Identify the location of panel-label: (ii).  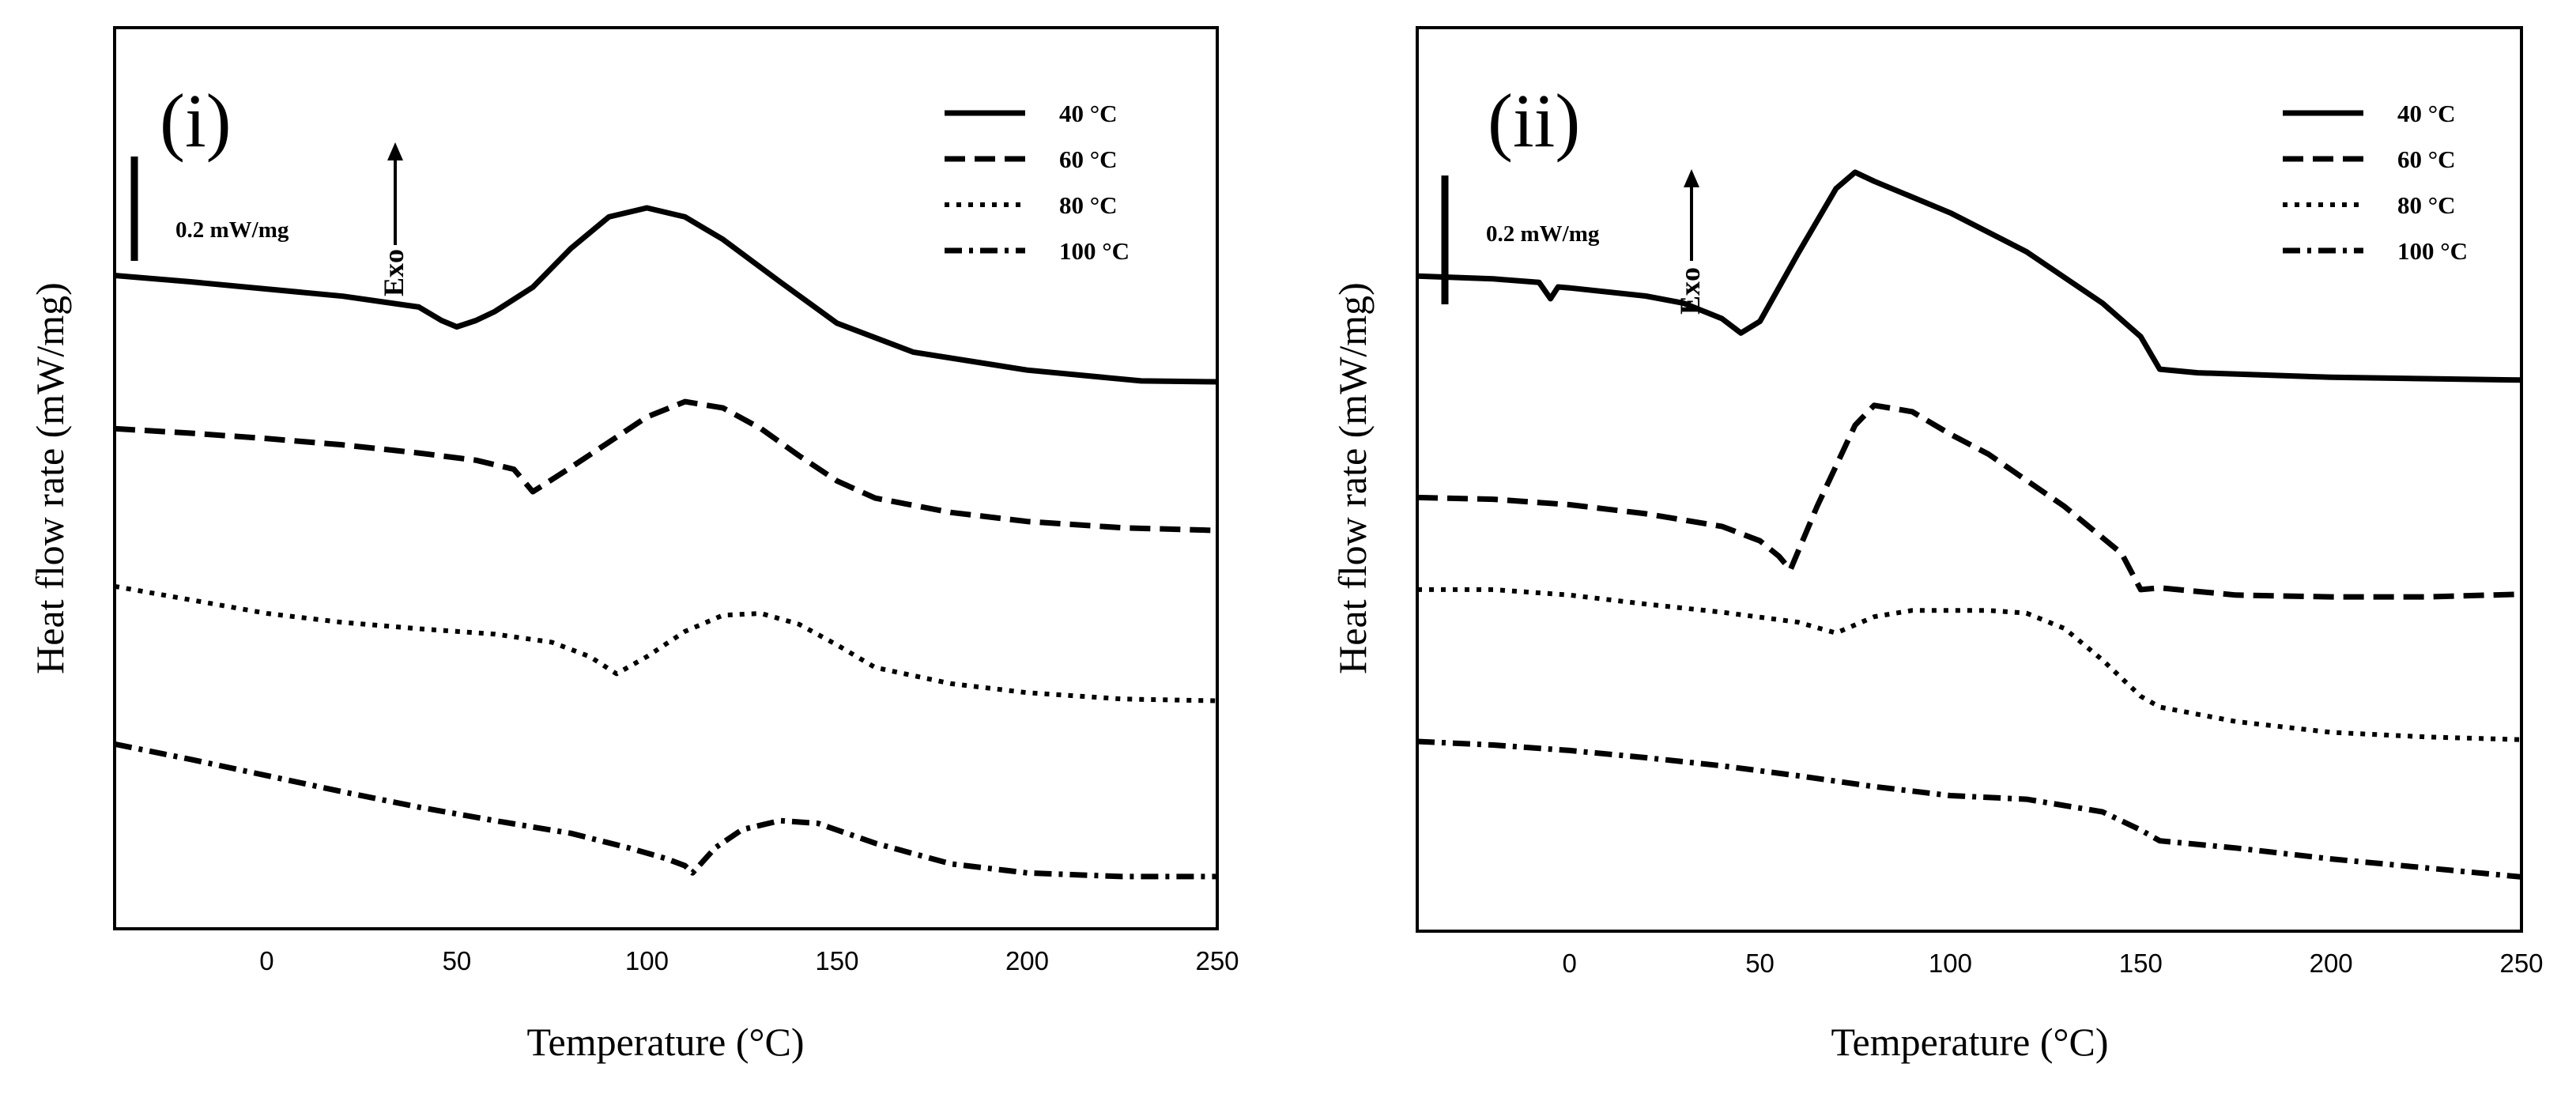
(1534, 120).